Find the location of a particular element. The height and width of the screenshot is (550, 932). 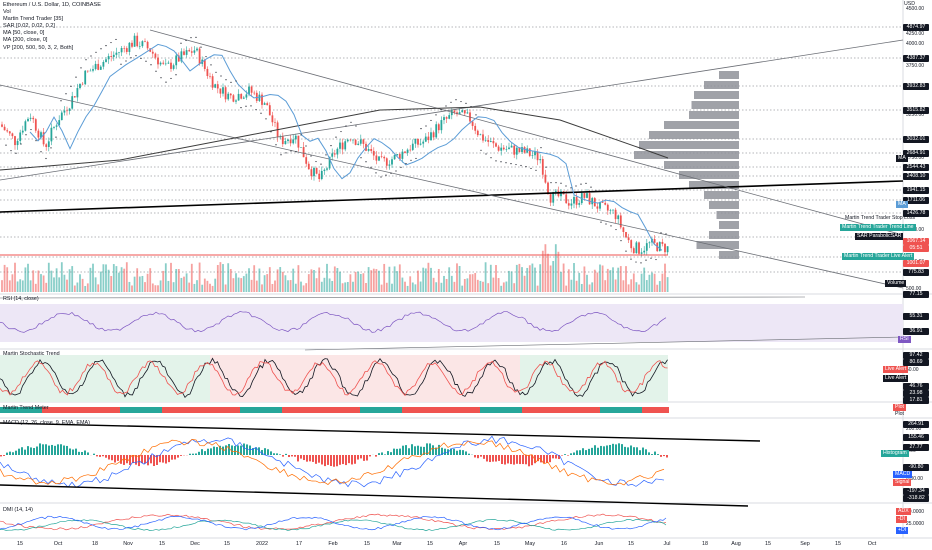

legend-item-sar: SAR [0.02, 0.02, 0.2] is located at coordinates (29, 26).